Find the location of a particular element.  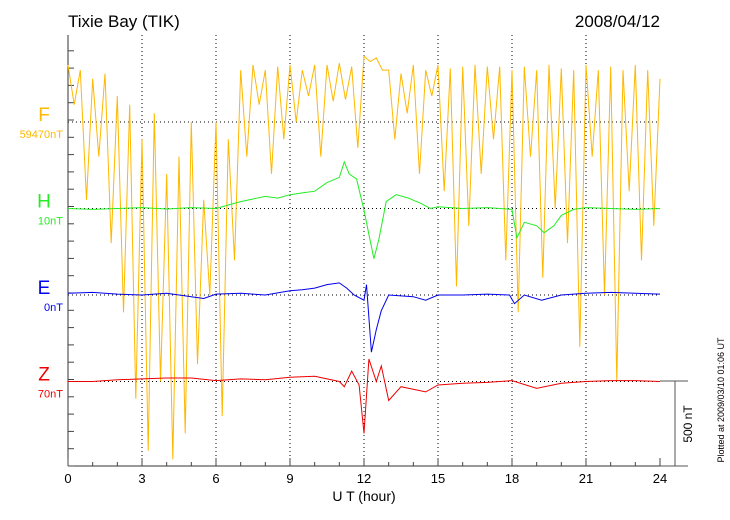

x-axis-label: U T (hour) is located at coordinates (363, 496).